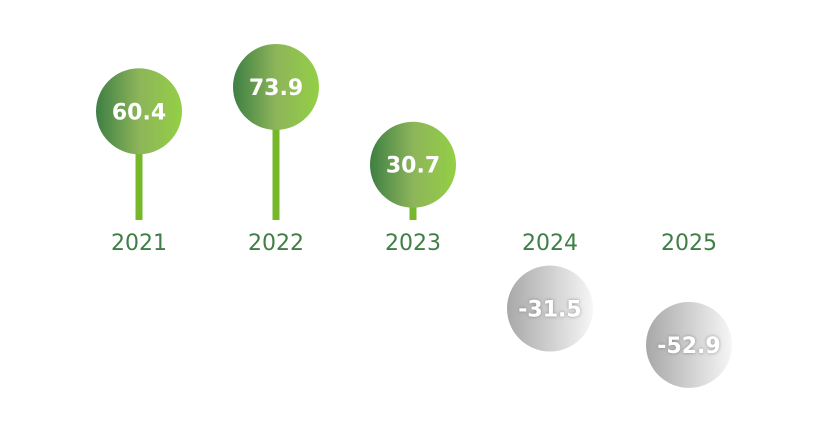  I want to click on value-label-2023: 30.7, so click(413, 166).